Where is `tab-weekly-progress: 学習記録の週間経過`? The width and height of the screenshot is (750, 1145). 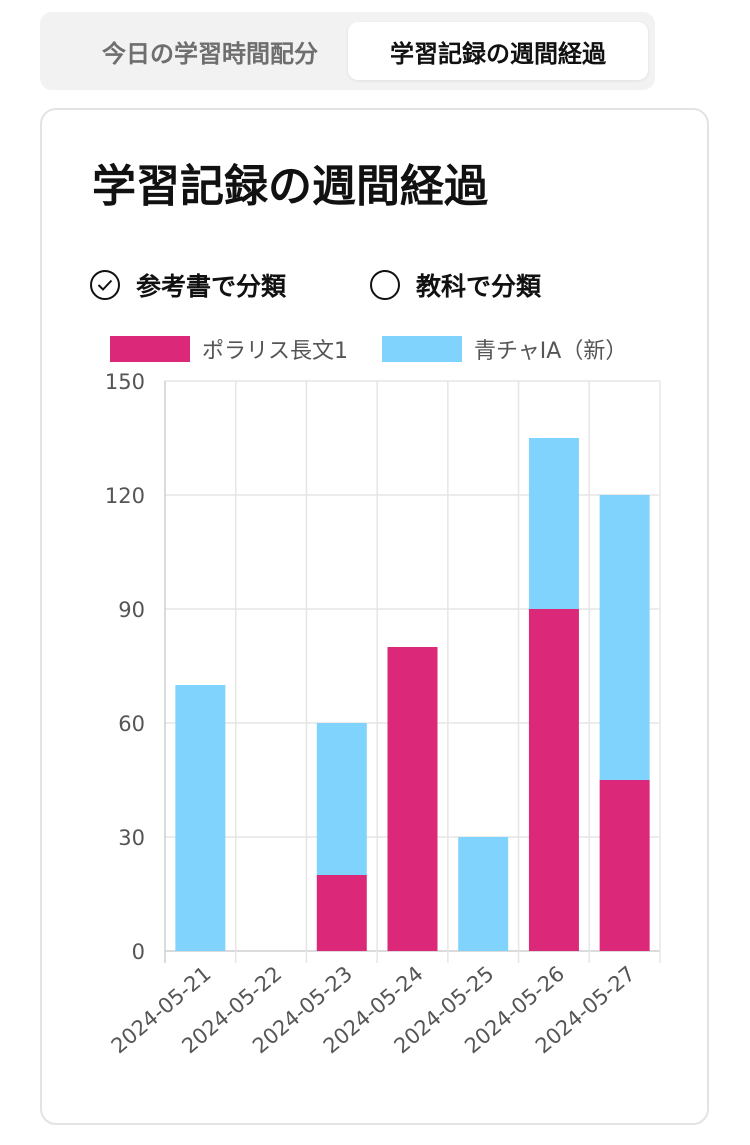
tab-weekly-progress: 学習記録の週間経過 is located at coordinates (498, 51).